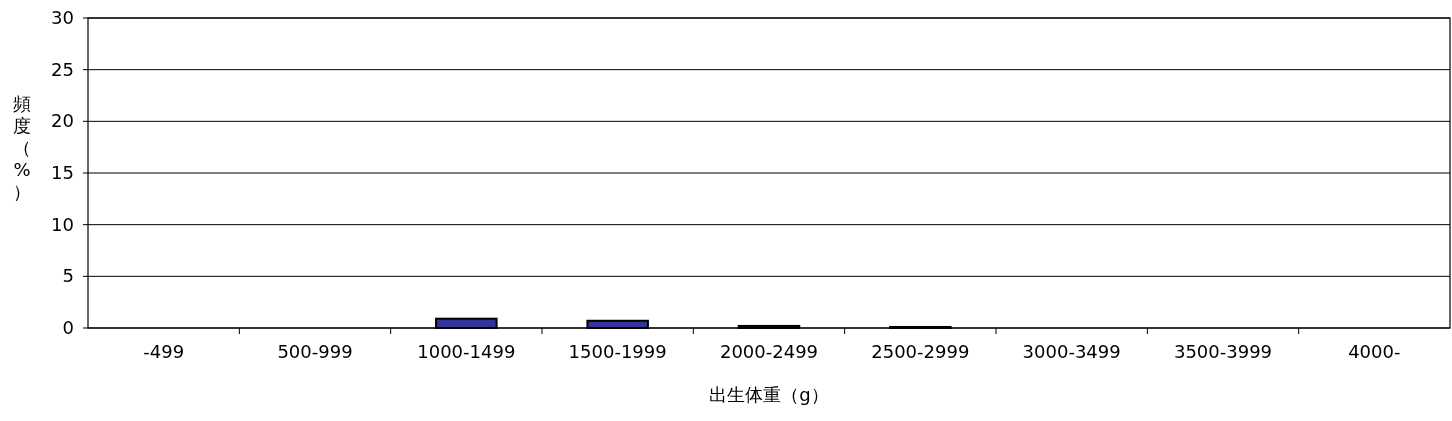 The image size is (1452, 421). I want to click on y-tick-label: 0, so click(68, 327).